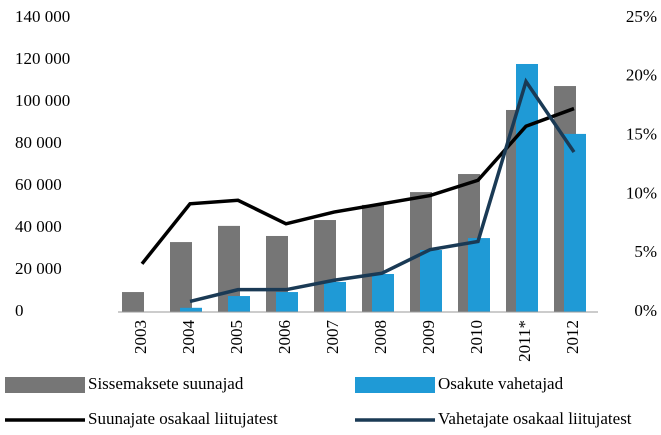 This screenshot has height=435, width=661. I want to click on x-tick-label: 2008, so click(380, 337).